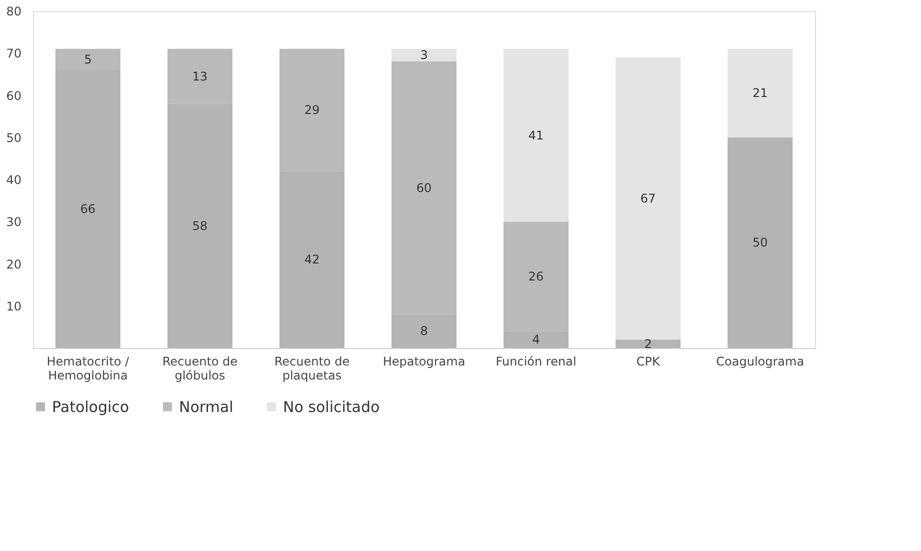  Describe the element at coordinates (424, 187) in the screenshot. I see `data-label: 60` at that location.